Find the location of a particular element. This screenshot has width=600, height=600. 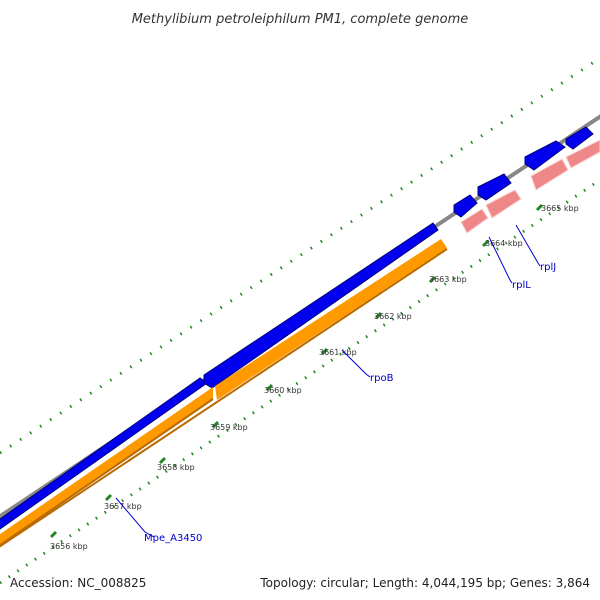

tick-label-3660: 3660 kbp is located at coordinates (283, 390).